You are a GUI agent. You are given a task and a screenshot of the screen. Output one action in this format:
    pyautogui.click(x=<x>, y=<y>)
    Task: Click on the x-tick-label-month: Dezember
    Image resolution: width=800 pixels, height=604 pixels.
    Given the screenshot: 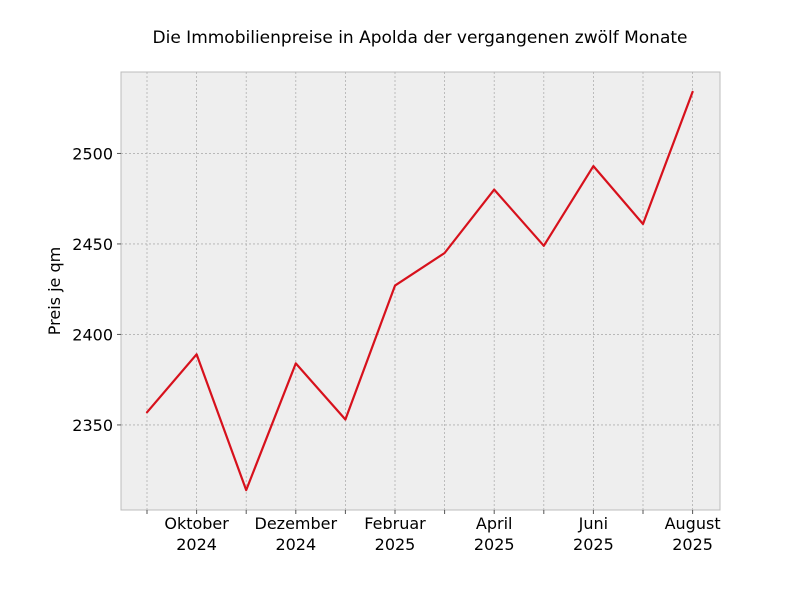 What is the action you would take?
    pyautogui.click(x=296, y=523)
    